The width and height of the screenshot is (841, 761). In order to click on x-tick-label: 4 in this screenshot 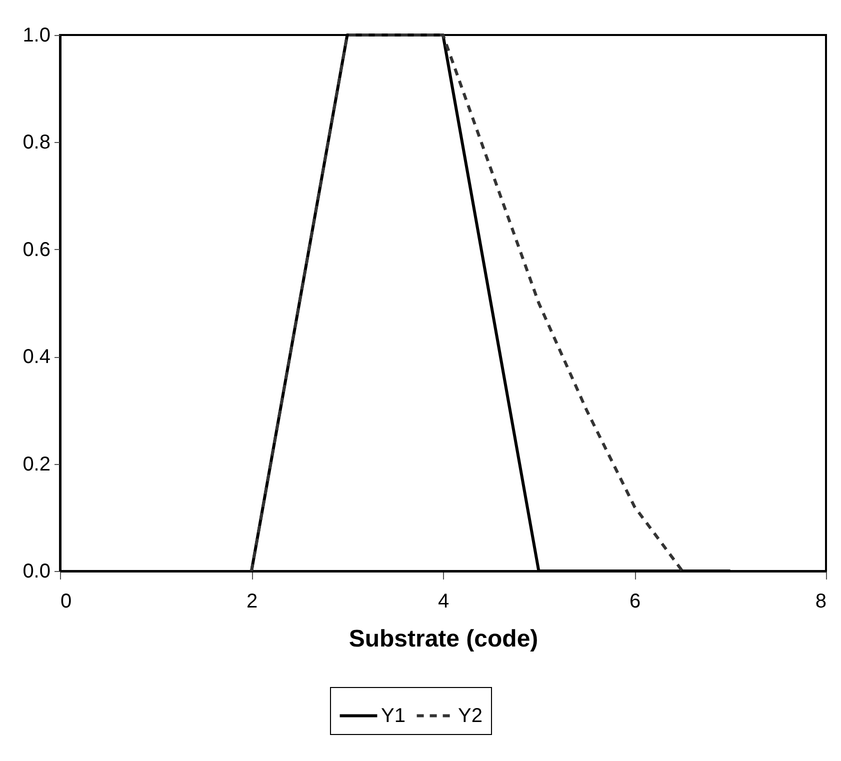, I will do `click(444, 601)`.